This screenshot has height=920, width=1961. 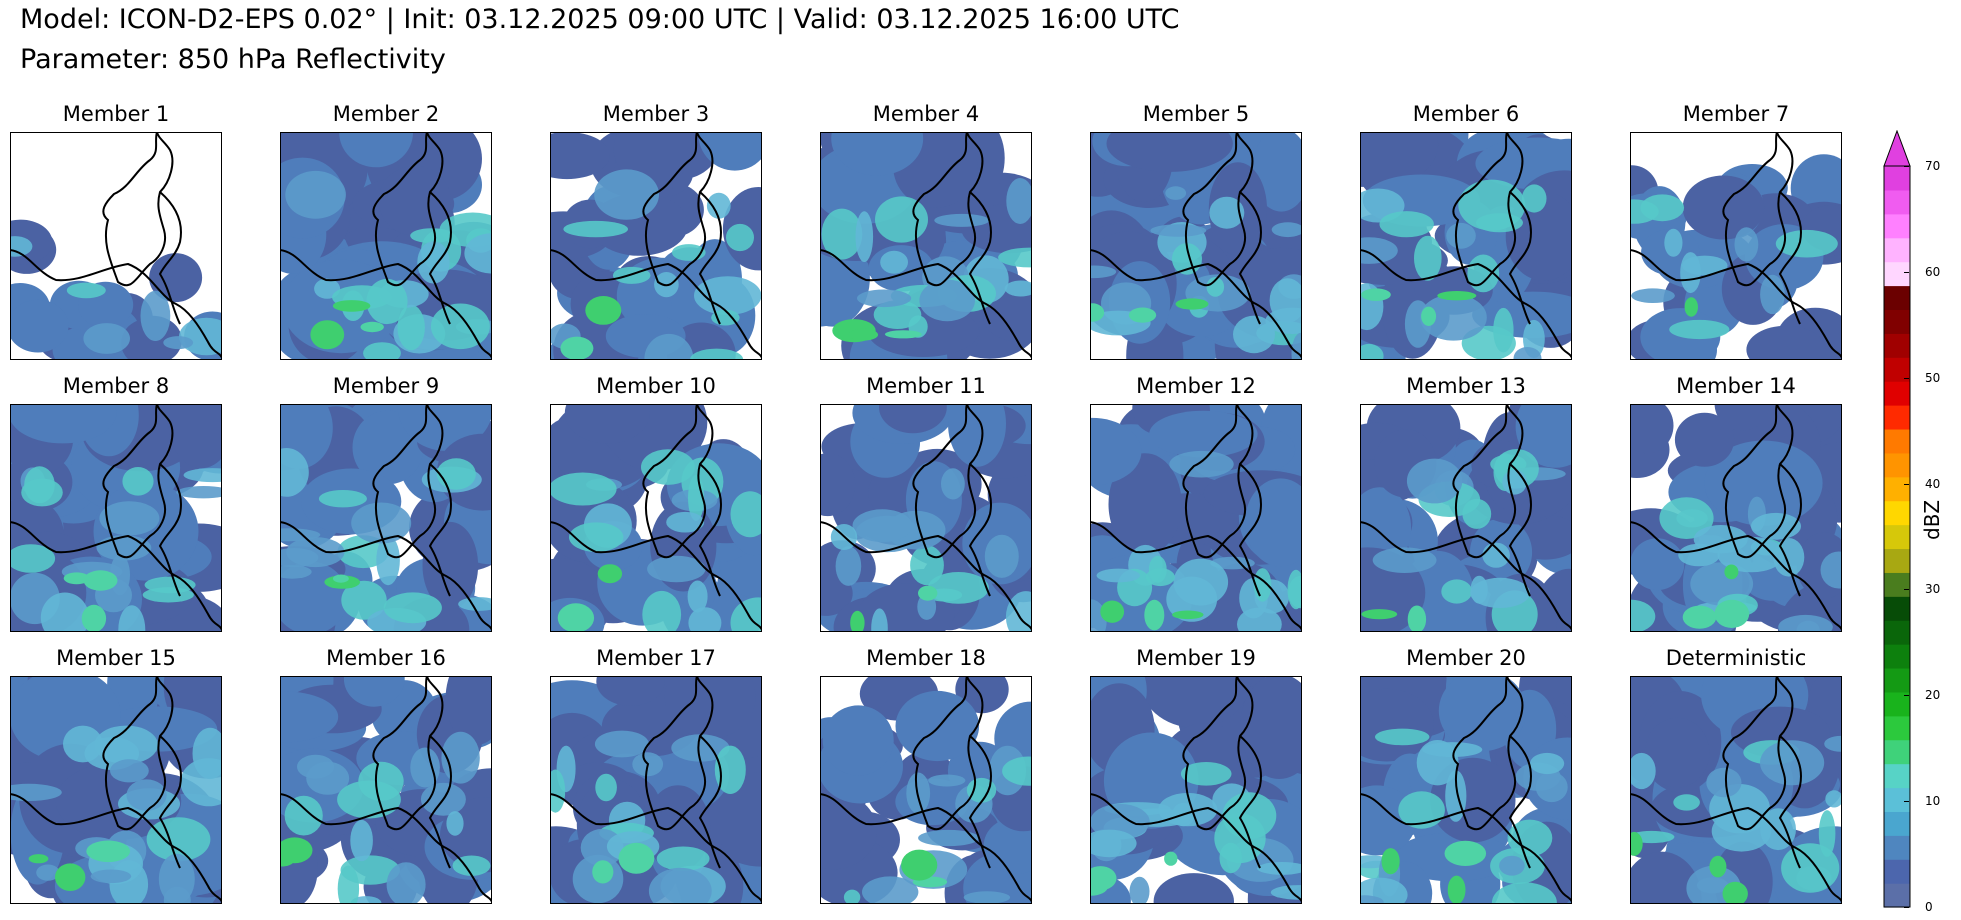 I want to click on panel-title: Member 11, so click(x=926, y=386).